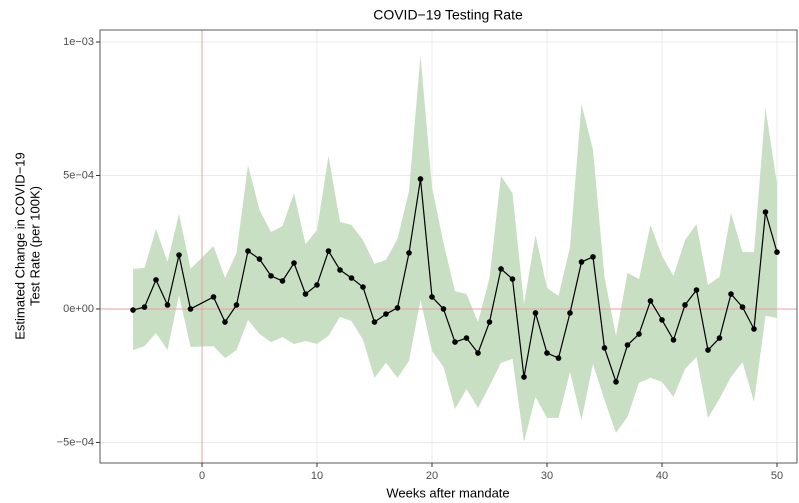 Image resolution: width=799 pixels, height=503 pixels. I want to click on x-tick-label: 0, so click(202, 476).